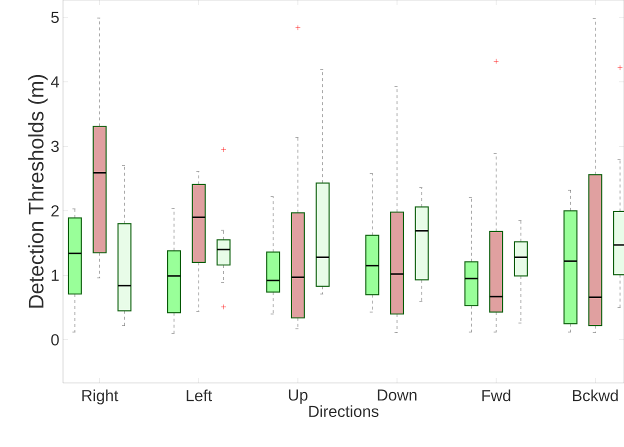 Image resolution: width=624 pixels, height=447 pixels. Describe the element at coordinates (38, 191) in the screenshot. I see `y-axis-title: Detection Thresholds (m)` at that location.